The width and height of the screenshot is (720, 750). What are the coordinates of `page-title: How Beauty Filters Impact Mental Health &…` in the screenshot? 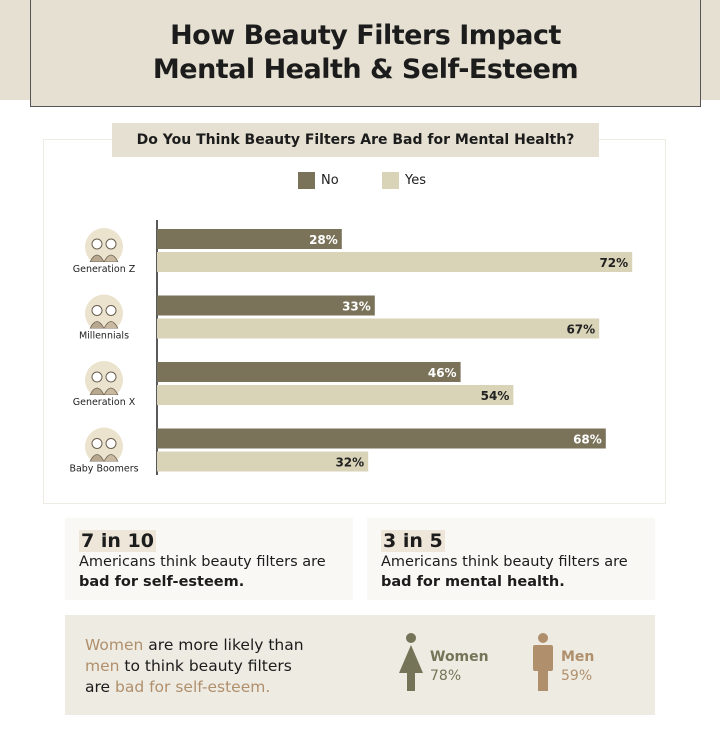 It's located at (365, 52).